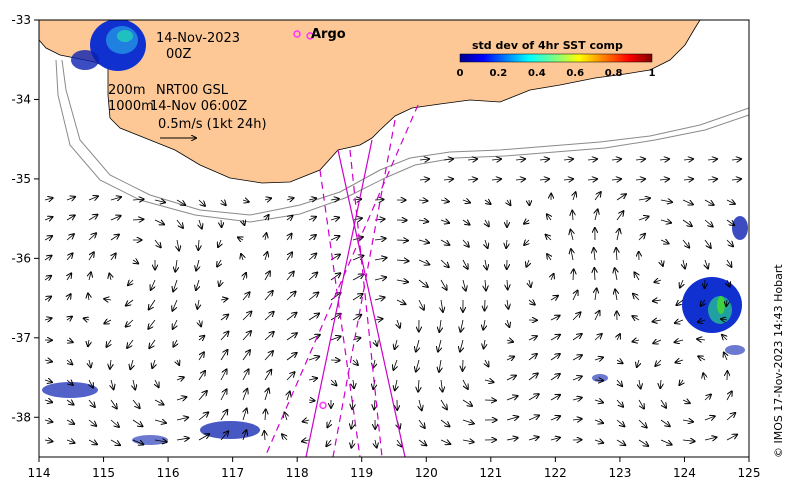  Describe the element at coordinates (198, 38) in the screenshot. I see `date-label: 14-Nov-2023` at that location.